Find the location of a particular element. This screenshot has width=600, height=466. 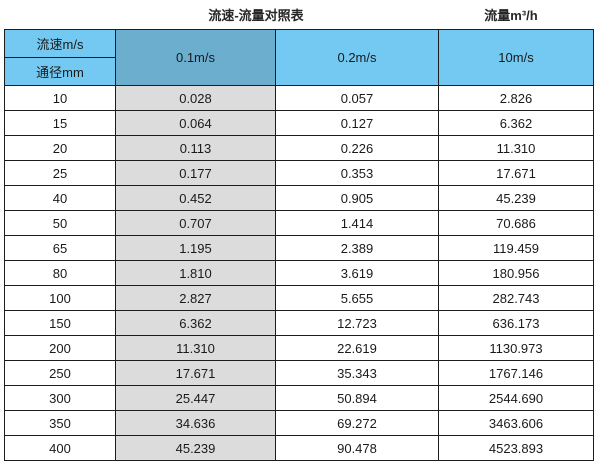

value-cell-10ms: 2544.690 is located at coordinates (516, 398).